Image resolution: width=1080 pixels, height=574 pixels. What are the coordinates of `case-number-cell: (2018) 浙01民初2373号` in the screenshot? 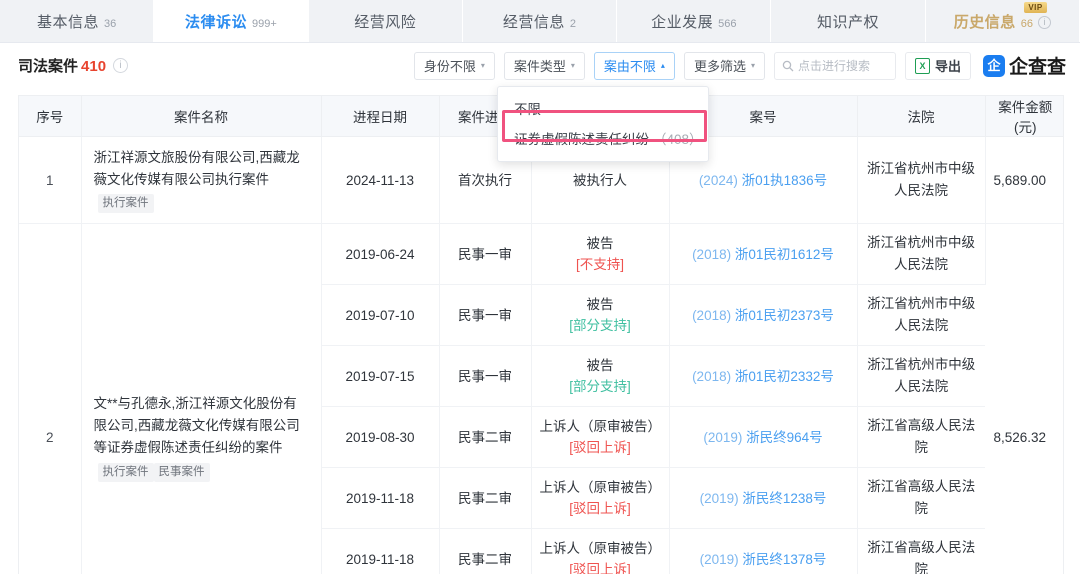 It's located at (763, 315).